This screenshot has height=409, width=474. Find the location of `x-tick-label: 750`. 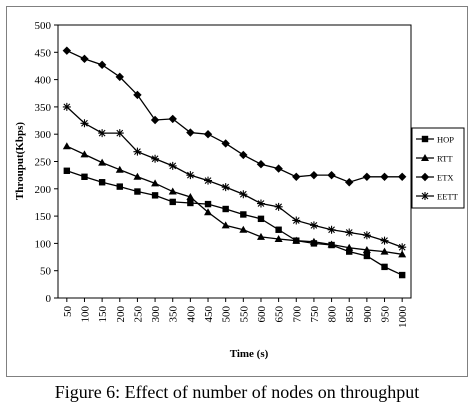

x-tick-label: 750 is located at coordinates (315, 314).